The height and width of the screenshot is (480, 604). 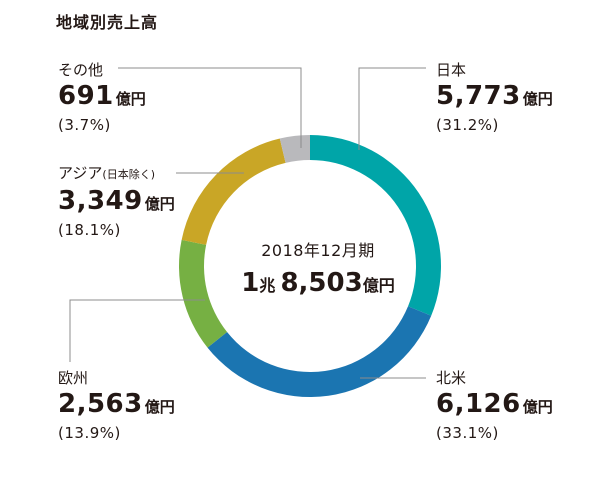 What do you see at coordinates (203, 293) in the screenshot?
I see `slice-europe` at bounding box center [203, 293].